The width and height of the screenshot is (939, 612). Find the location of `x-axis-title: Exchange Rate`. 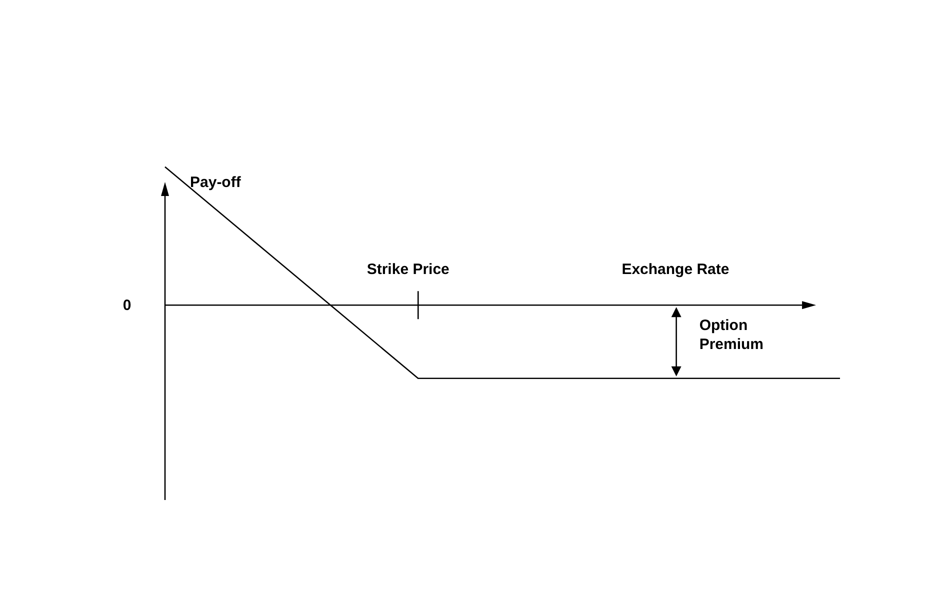

x-axis-title: Exchange Rate is located at coordinates (676, 269).